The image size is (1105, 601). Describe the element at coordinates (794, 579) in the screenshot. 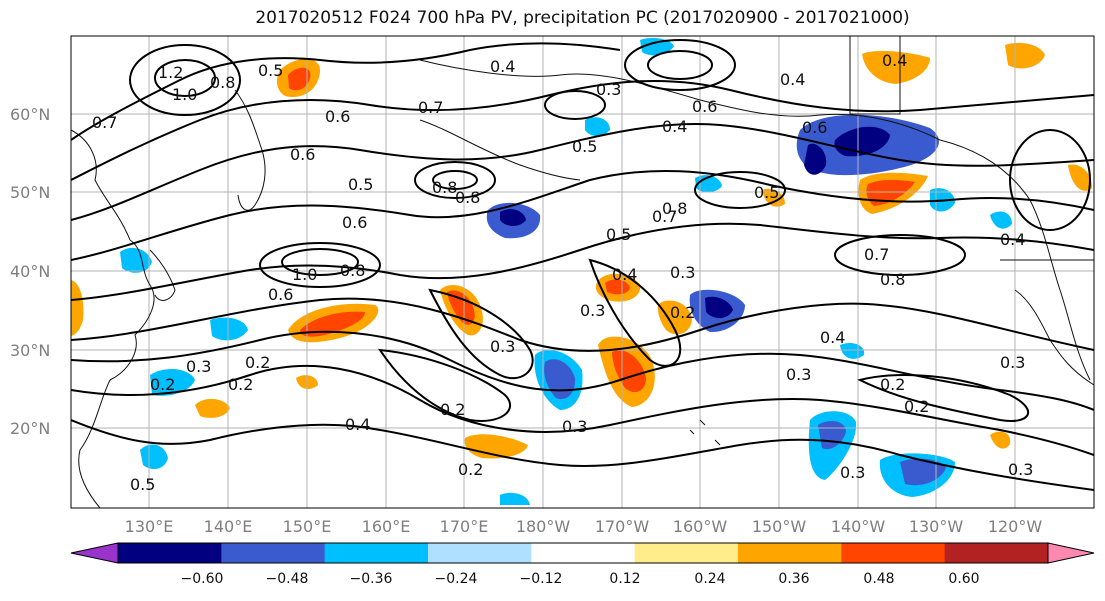

I see `colorbar-tick-label: 0.36` at that location.